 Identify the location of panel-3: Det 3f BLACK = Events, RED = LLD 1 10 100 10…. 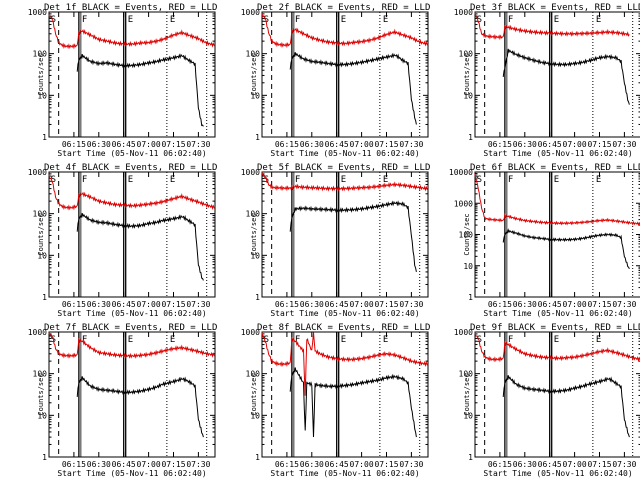
(547, 80).